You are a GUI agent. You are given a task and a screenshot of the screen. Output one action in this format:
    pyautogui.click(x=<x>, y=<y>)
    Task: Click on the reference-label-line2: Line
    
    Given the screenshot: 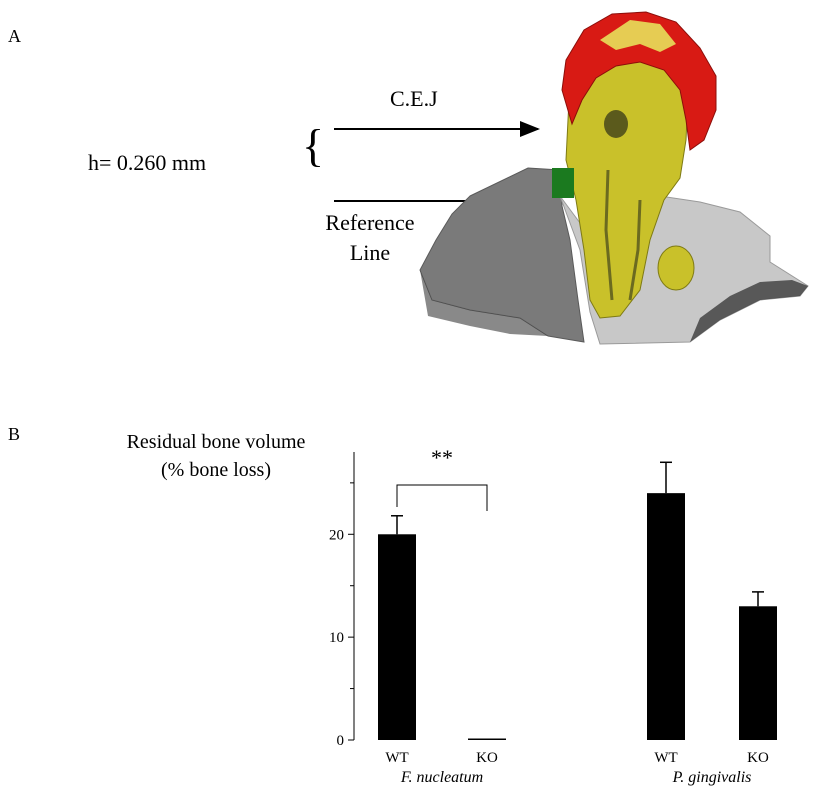 What is the action you would take?
    pyautogui.click(x=370, y=252)
    